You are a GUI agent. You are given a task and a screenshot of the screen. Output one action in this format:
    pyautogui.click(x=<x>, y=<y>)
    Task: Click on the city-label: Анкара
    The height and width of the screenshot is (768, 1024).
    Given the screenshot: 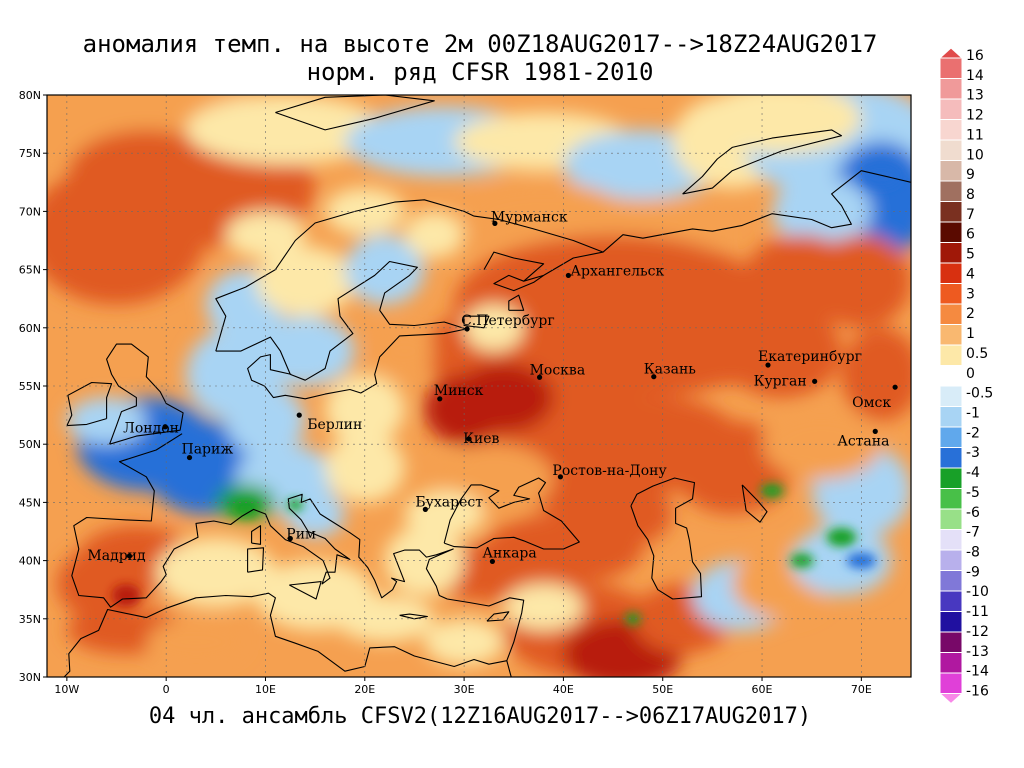 What is the action you would take?
    pyautogui.click(x=509, y=553)
    